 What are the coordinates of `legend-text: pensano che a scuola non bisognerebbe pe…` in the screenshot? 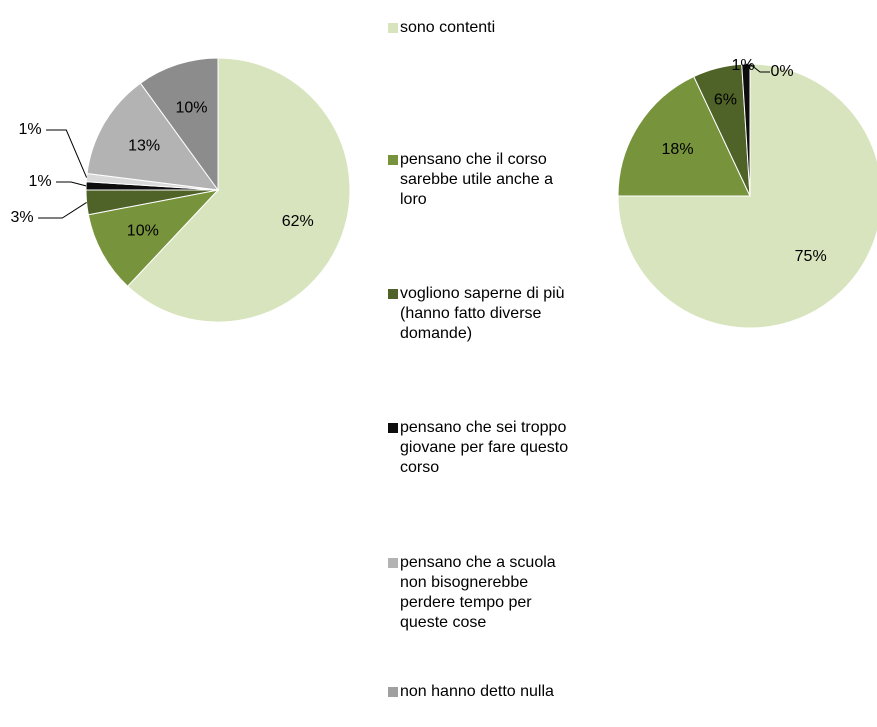 It's located at (478, 592).